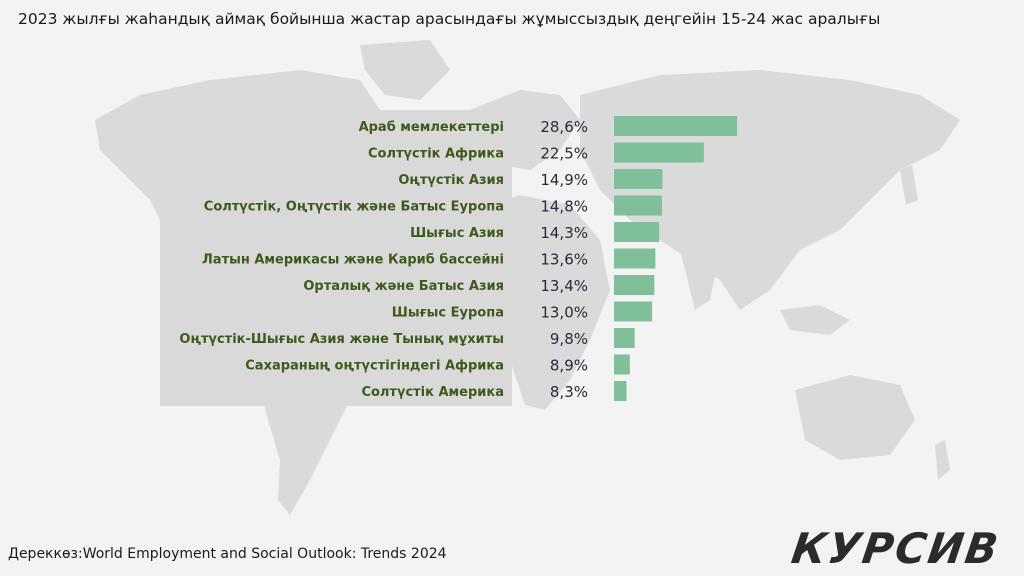 This screenshot has height=576, width=1024. Describe the element at coordinates (564, 207) in the screenshot. I see `value-label: 14,8%` at that location.